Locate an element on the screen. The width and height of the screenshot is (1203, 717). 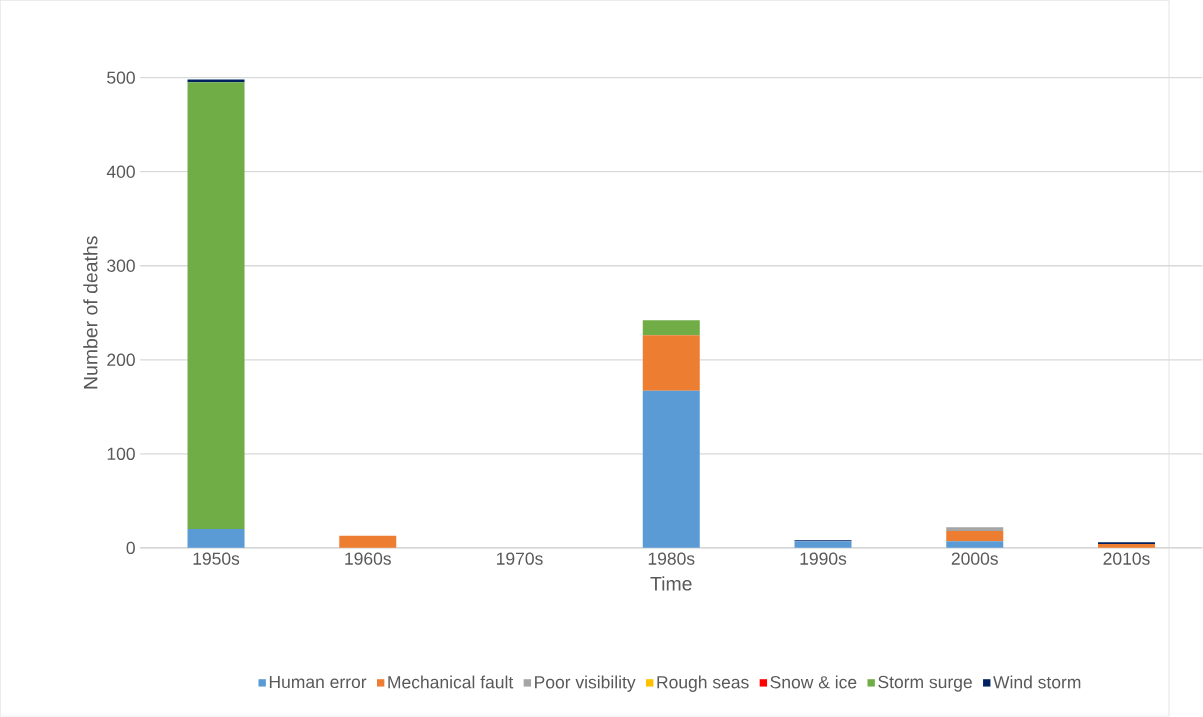
legend-label: Human error is located at coordinates (318, 682).